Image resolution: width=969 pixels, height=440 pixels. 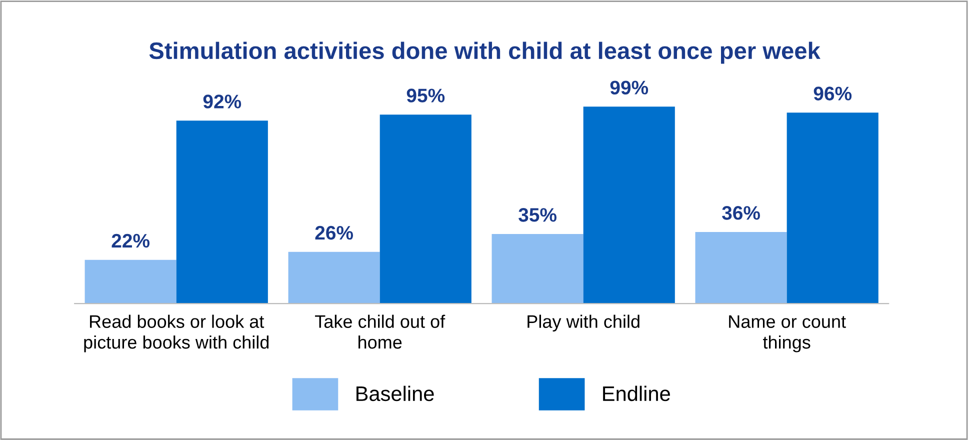 What do you see at coordinates (537, 215) in the screenshot?
I see `data-label: 35%` at bounding box center [537, 215].